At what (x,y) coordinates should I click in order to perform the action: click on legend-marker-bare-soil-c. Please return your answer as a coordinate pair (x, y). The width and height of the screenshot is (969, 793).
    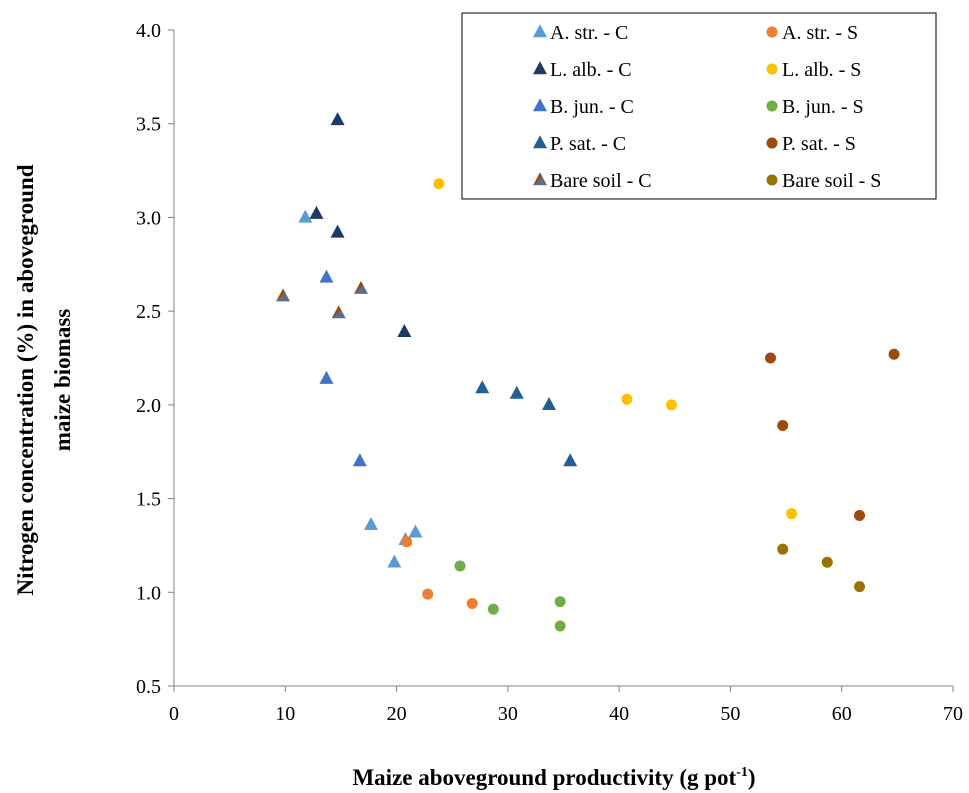
    Looking at the image, I should click on (540, 179).